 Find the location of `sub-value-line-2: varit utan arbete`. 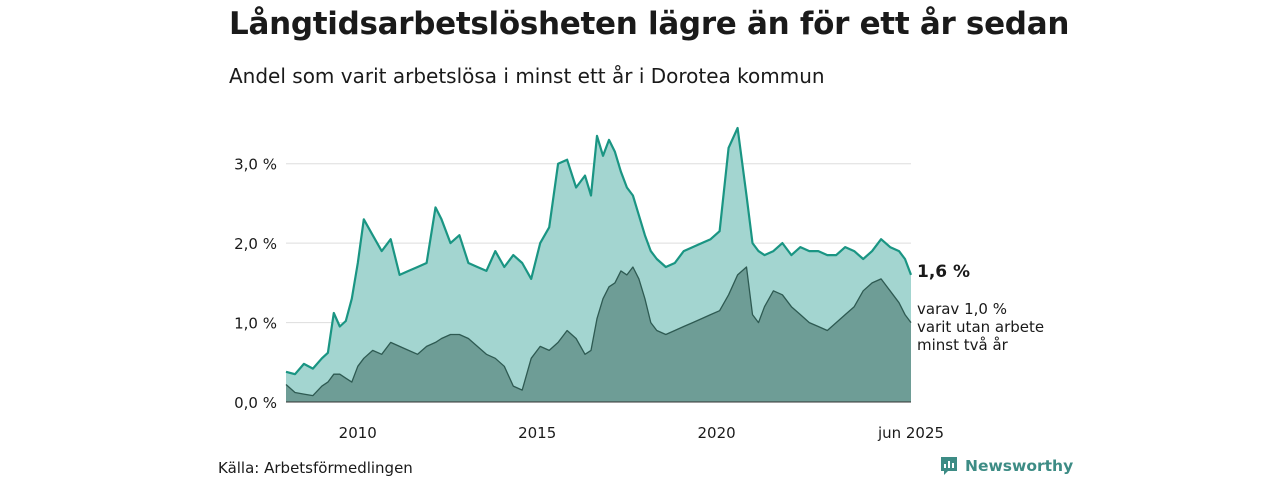

sub-value-line-2: varit utan arbete is located at coordinates (981, 327).